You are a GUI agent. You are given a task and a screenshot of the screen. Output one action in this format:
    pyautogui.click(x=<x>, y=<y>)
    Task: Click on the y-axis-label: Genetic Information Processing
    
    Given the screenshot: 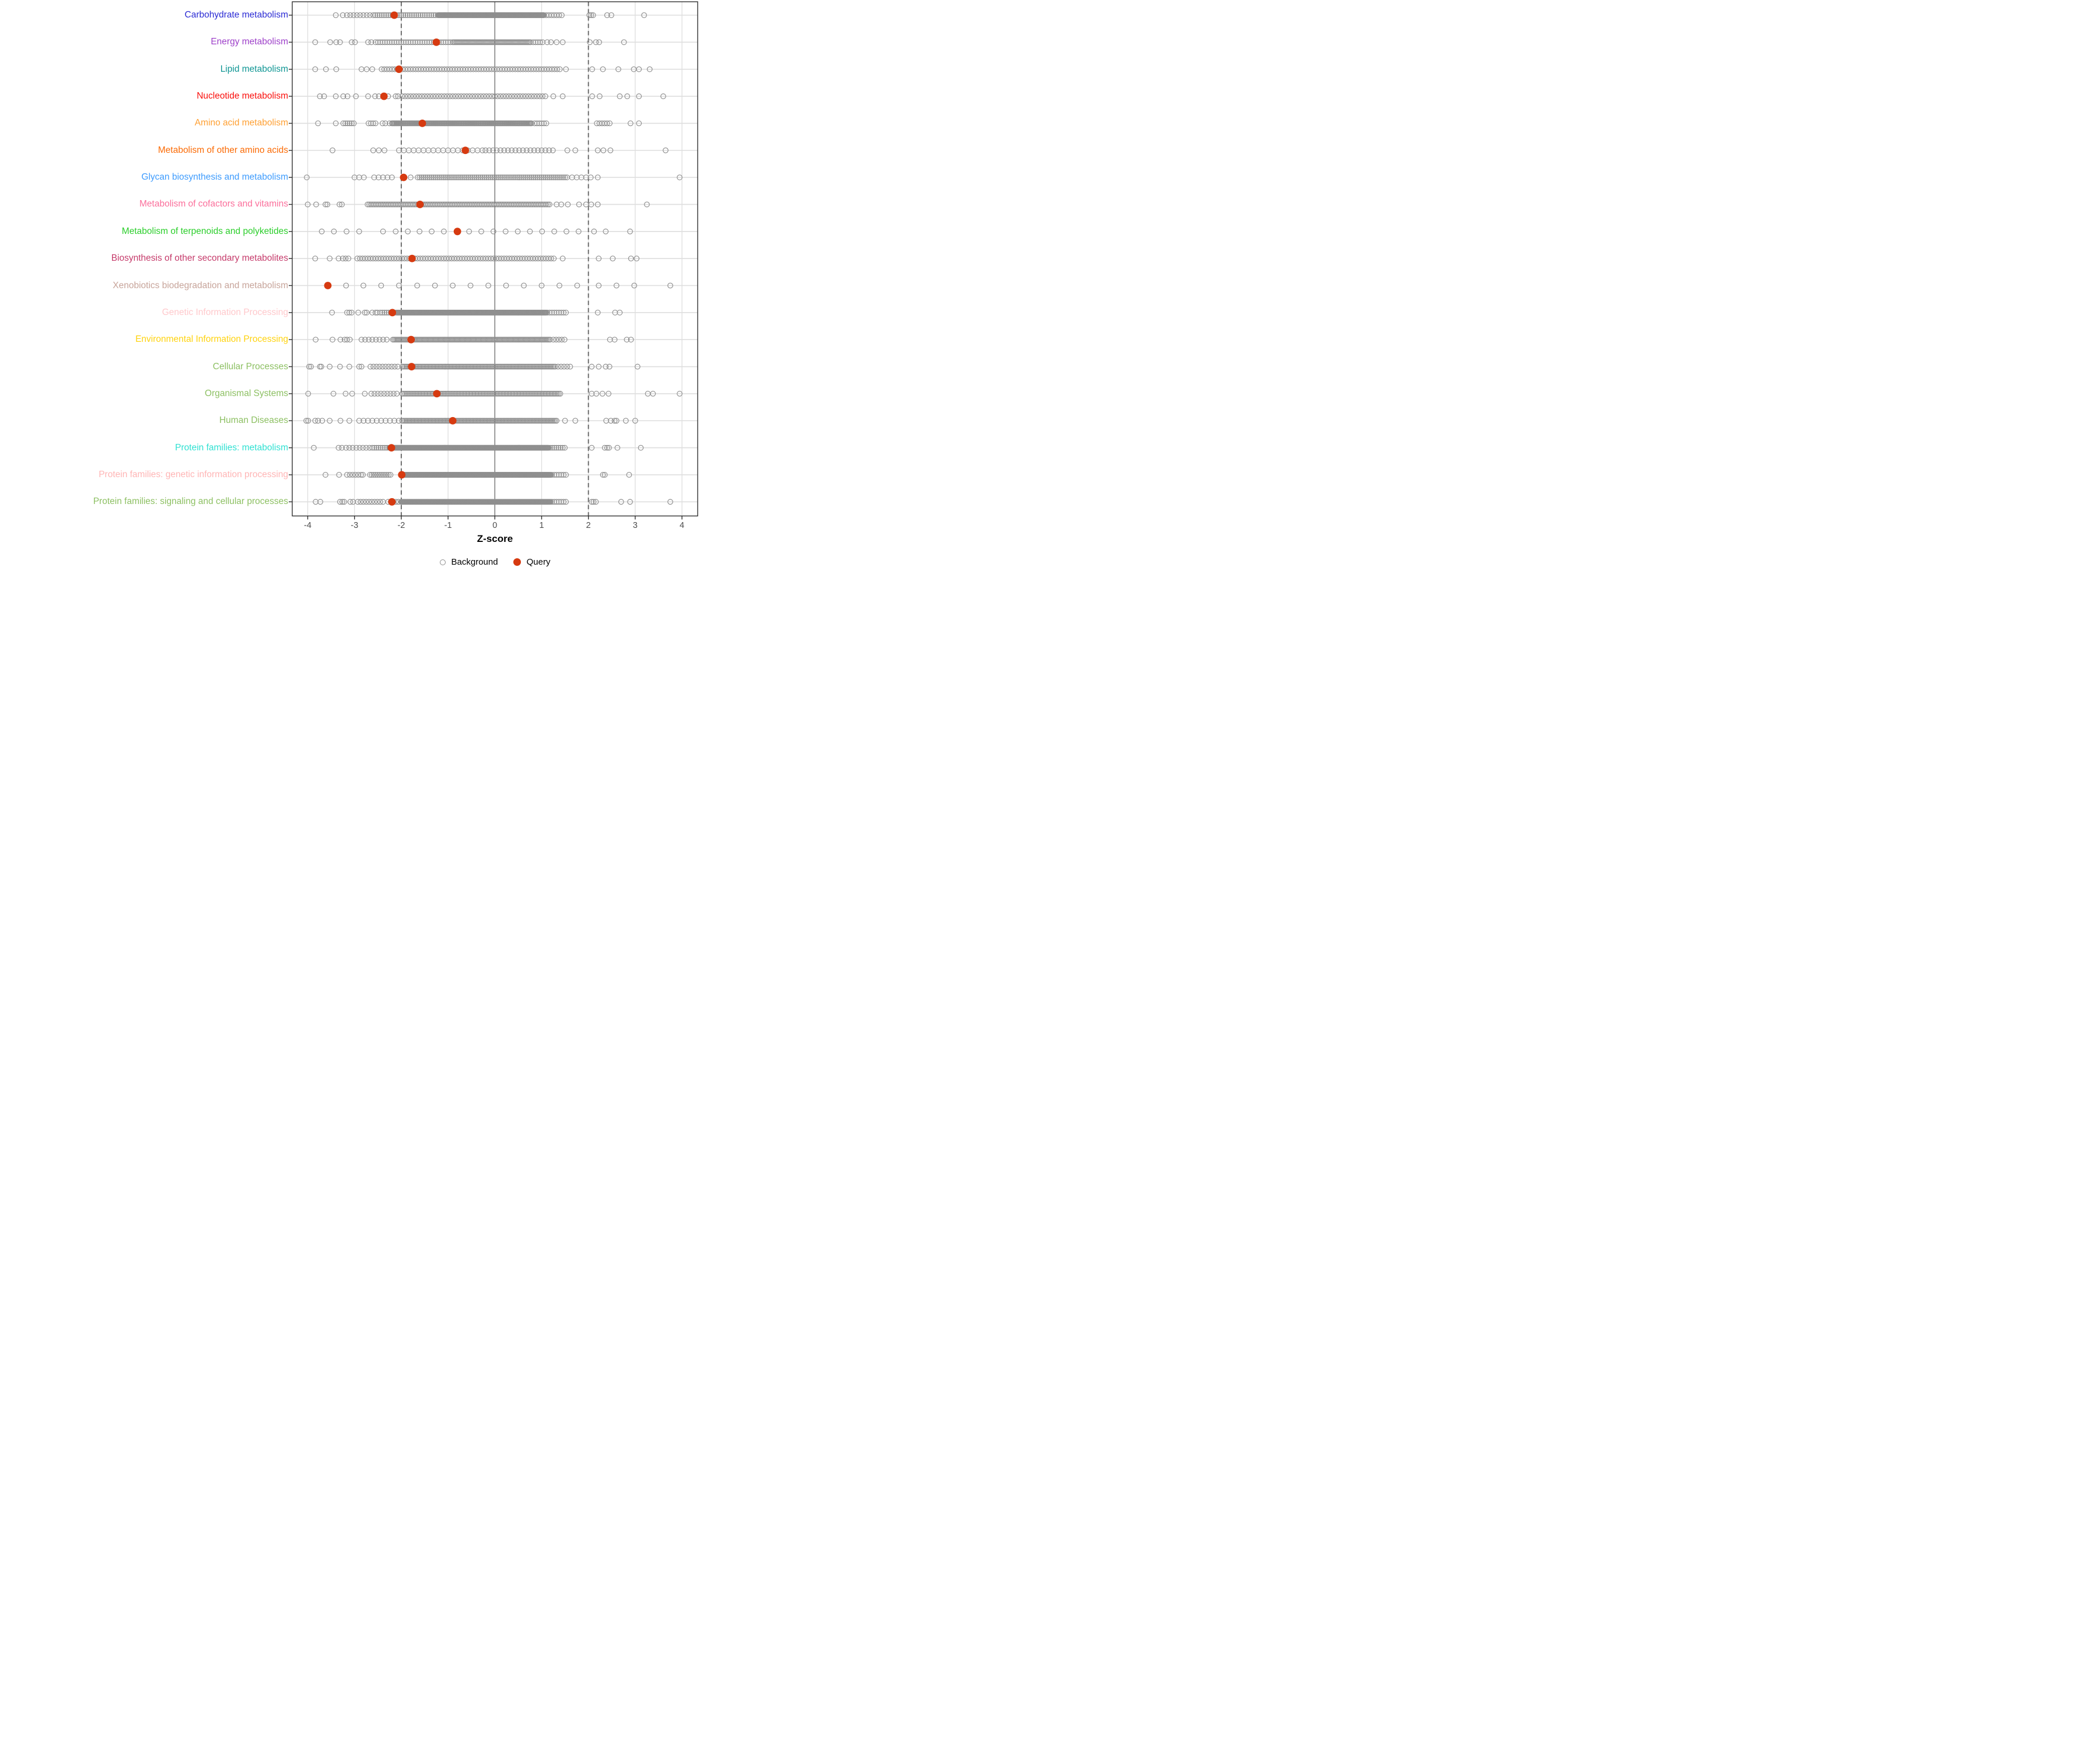 What is the action you would take?
    pyautogui.click(x=225, y=312)
    